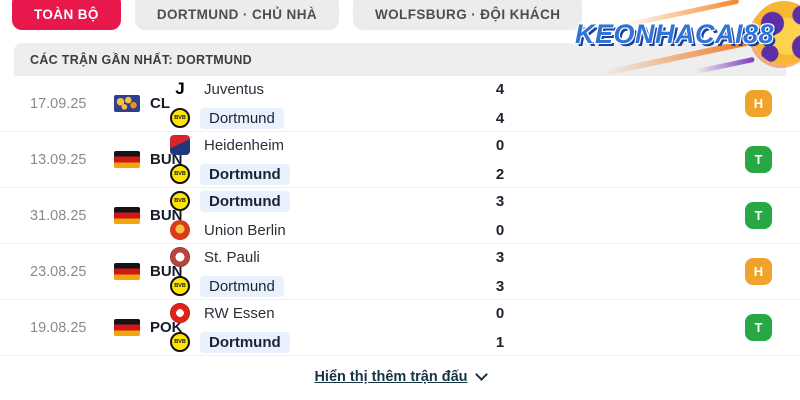 The height and width of the screenshot is (400, 800). I want to click on world-map-flag, so click(127, 103).